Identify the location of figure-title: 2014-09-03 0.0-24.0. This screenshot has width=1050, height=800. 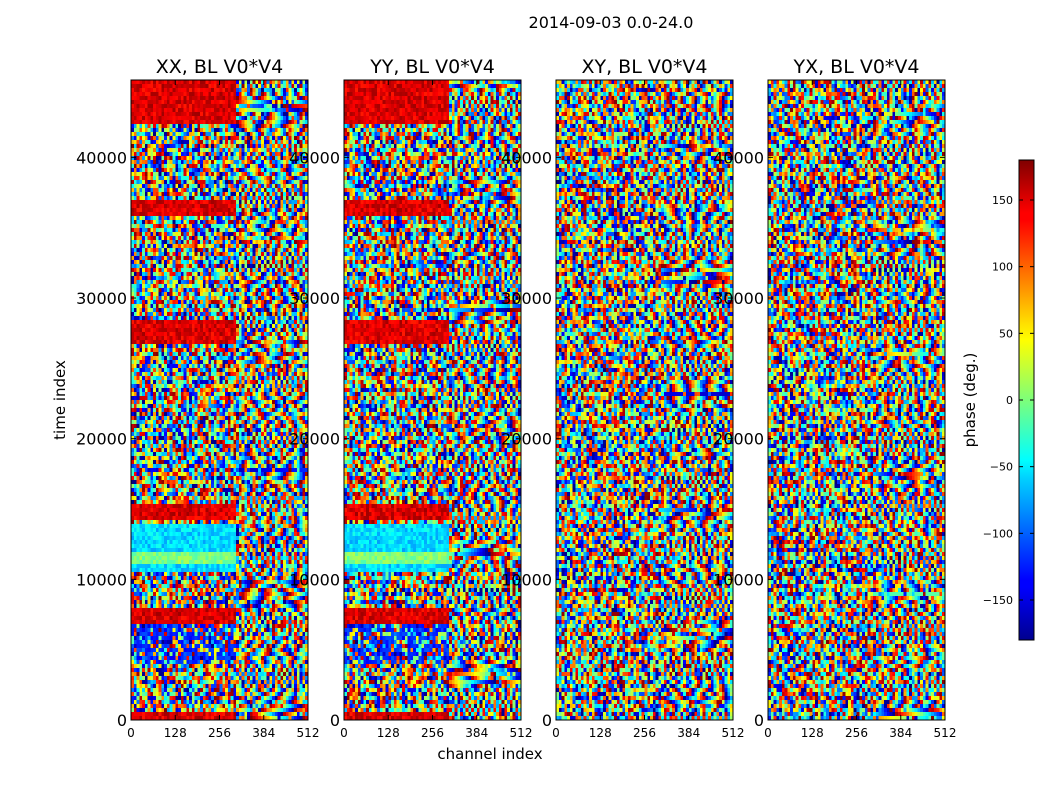
(611, 22).